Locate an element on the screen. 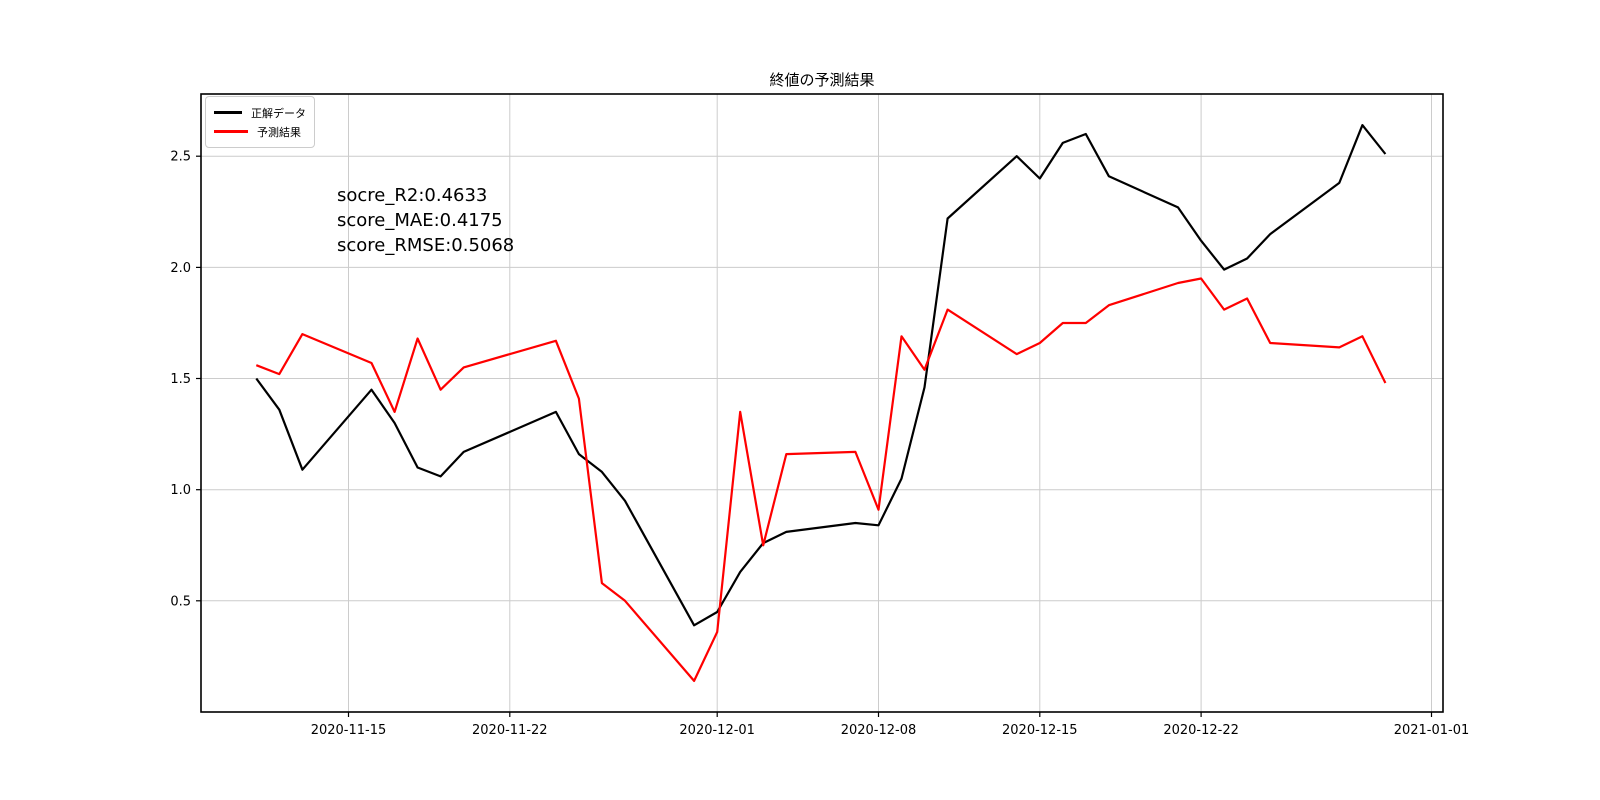  x-tick-label: 2020-12-22 is located at coordinates (1201, 730).